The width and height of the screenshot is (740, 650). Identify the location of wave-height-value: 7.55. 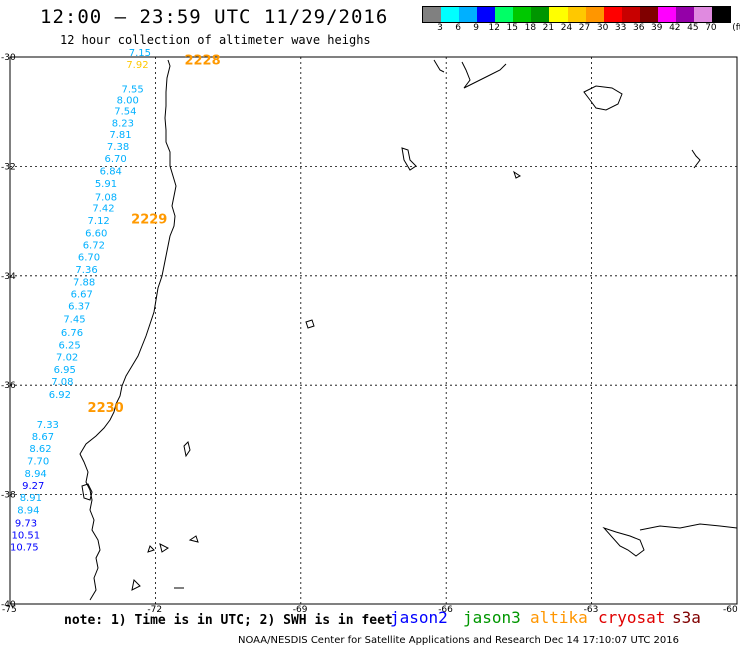
(132, 90).